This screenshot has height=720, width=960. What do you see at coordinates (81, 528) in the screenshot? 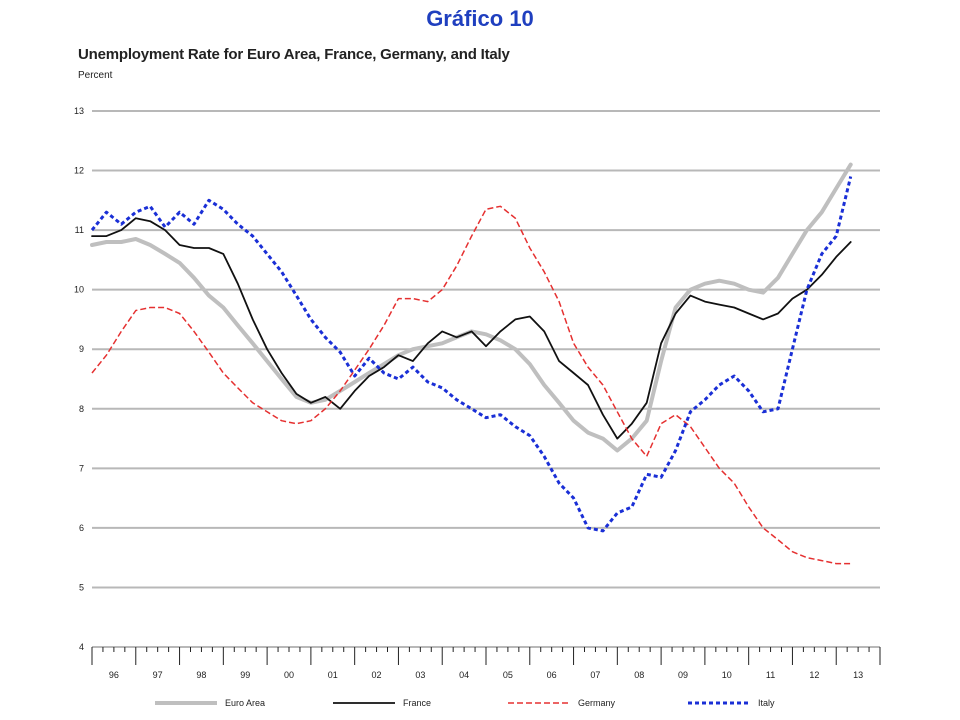
I see `y-tick-label: 6` at bounding box center [81, 528].